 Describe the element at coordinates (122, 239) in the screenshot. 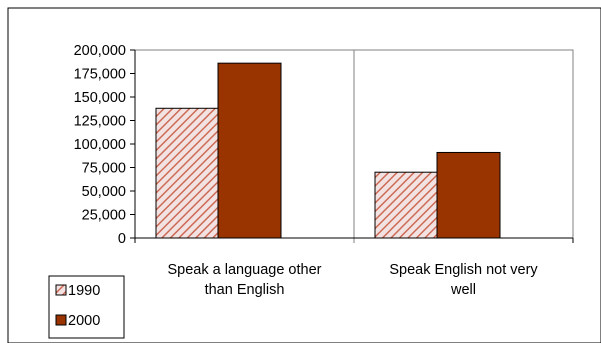

I see `y-tick-label: 0` at that location.